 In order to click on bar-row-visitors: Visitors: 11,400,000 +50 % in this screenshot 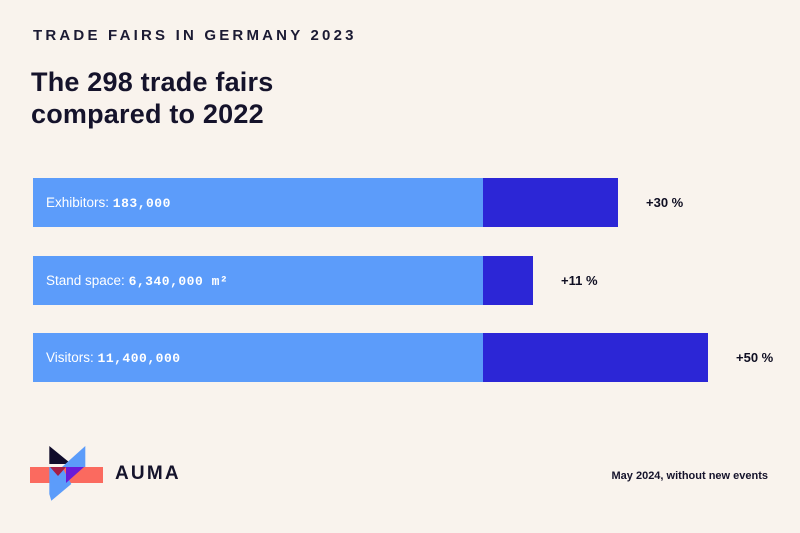, I will do `click(403, 357)`.